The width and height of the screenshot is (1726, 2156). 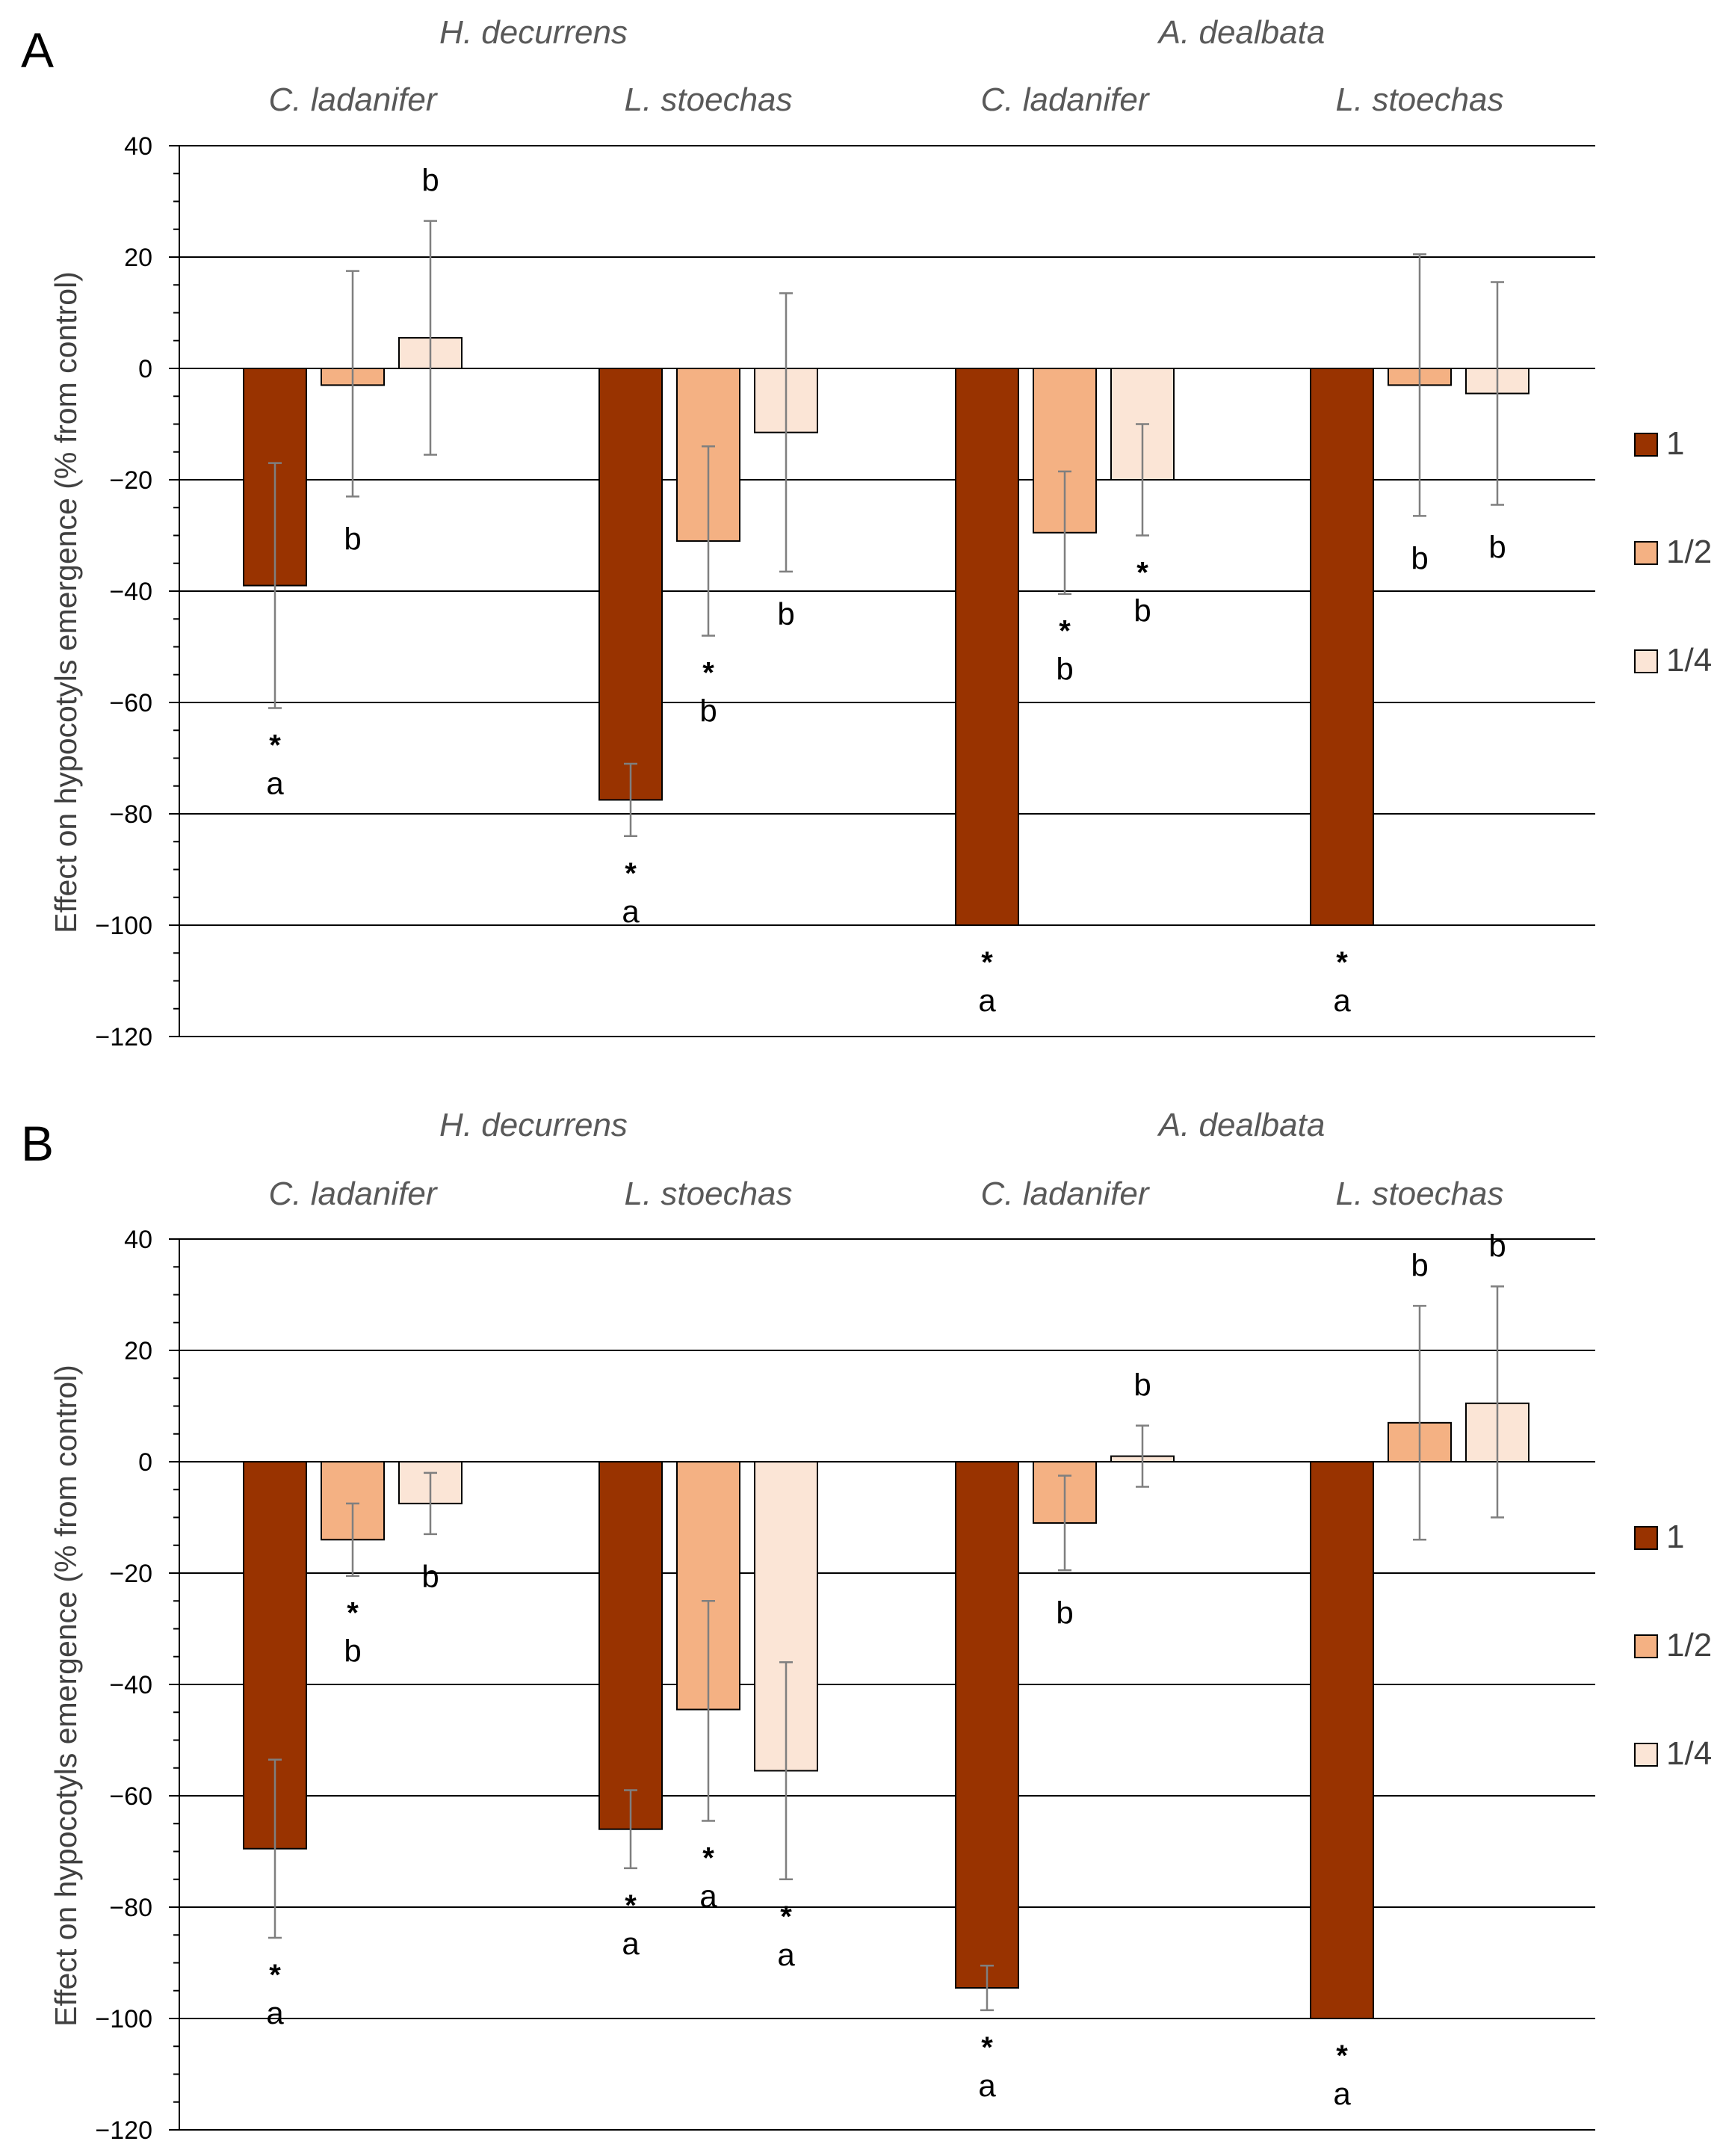 I want to click on panel-label: B, so click(x=37, y=1143).